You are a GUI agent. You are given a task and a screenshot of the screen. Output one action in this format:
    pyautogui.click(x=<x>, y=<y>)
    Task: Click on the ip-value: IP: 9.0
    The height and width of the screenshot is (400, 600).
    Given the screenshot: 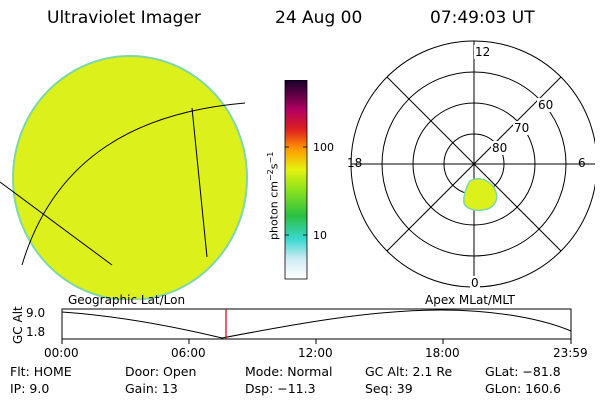 What is the action you would take?
    pyautogui.click(x=30, y=388)
    